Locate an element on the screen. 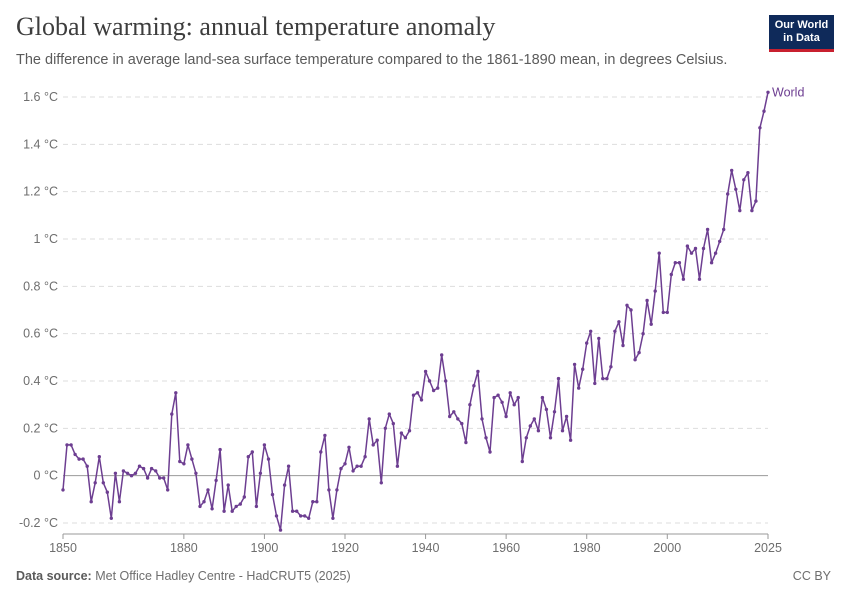 This screenshot has width=850, height=600. license-link: CC BY is located at coordinates (811, 576).